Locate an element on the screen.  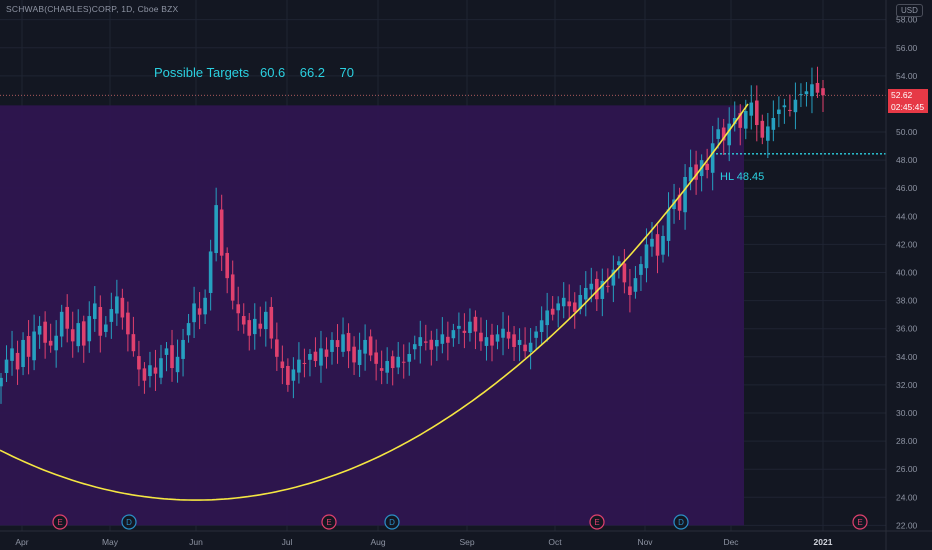
price-axis-tick: 40.00 is located at coordinates (907, 273).